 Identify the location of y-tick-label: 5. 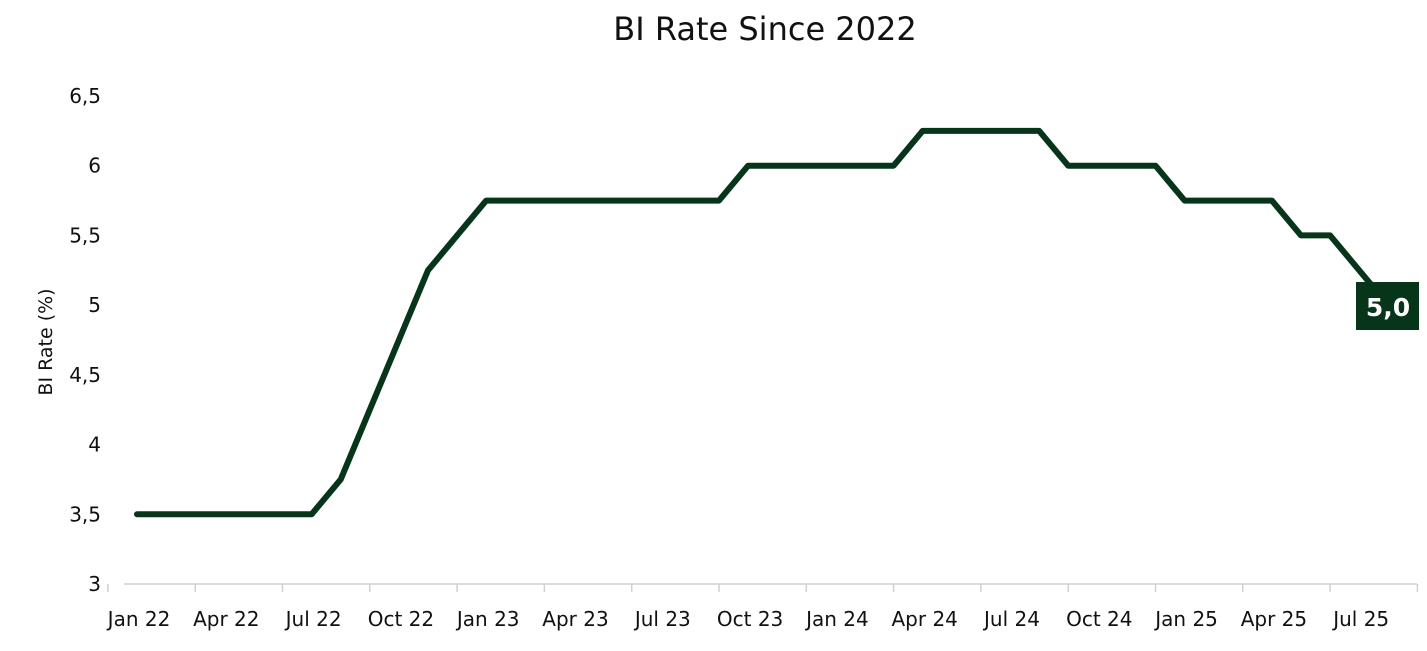
(94, 305).